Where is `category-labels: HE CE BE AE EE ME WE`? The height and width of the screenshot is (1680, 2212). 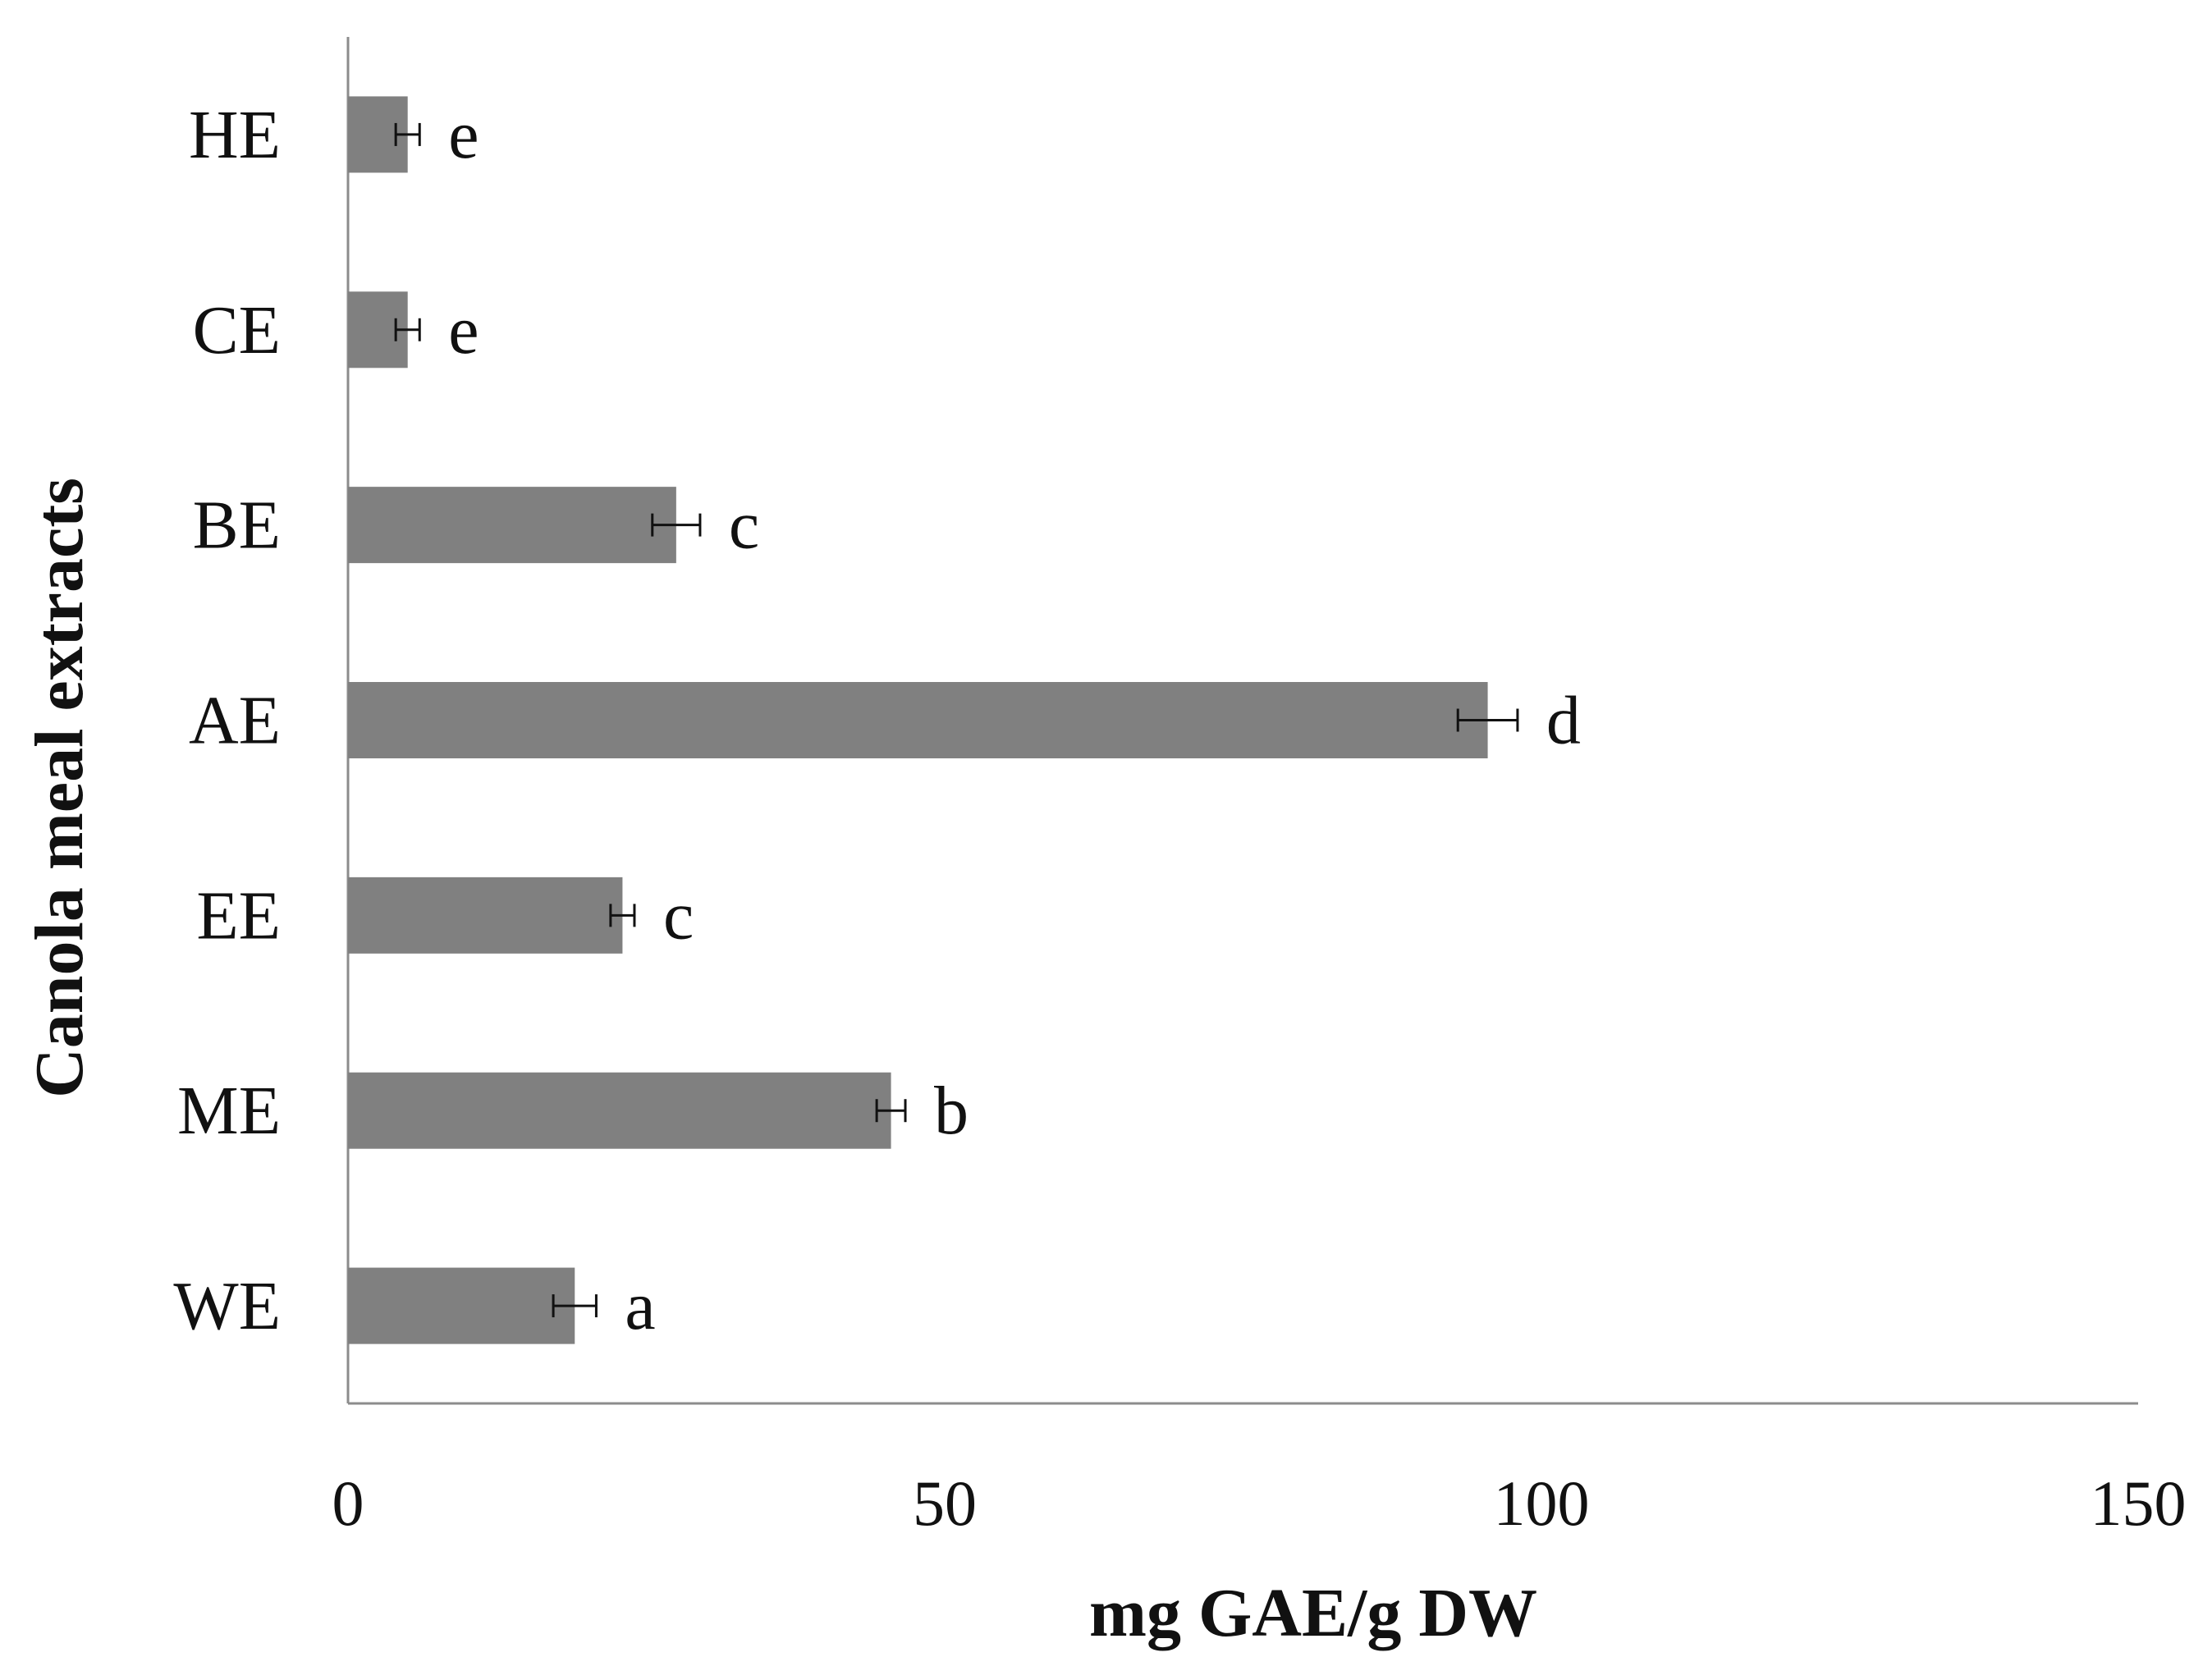
category-labels: HE CE BE AE EE ME WE is located at coordinates (227, 720).